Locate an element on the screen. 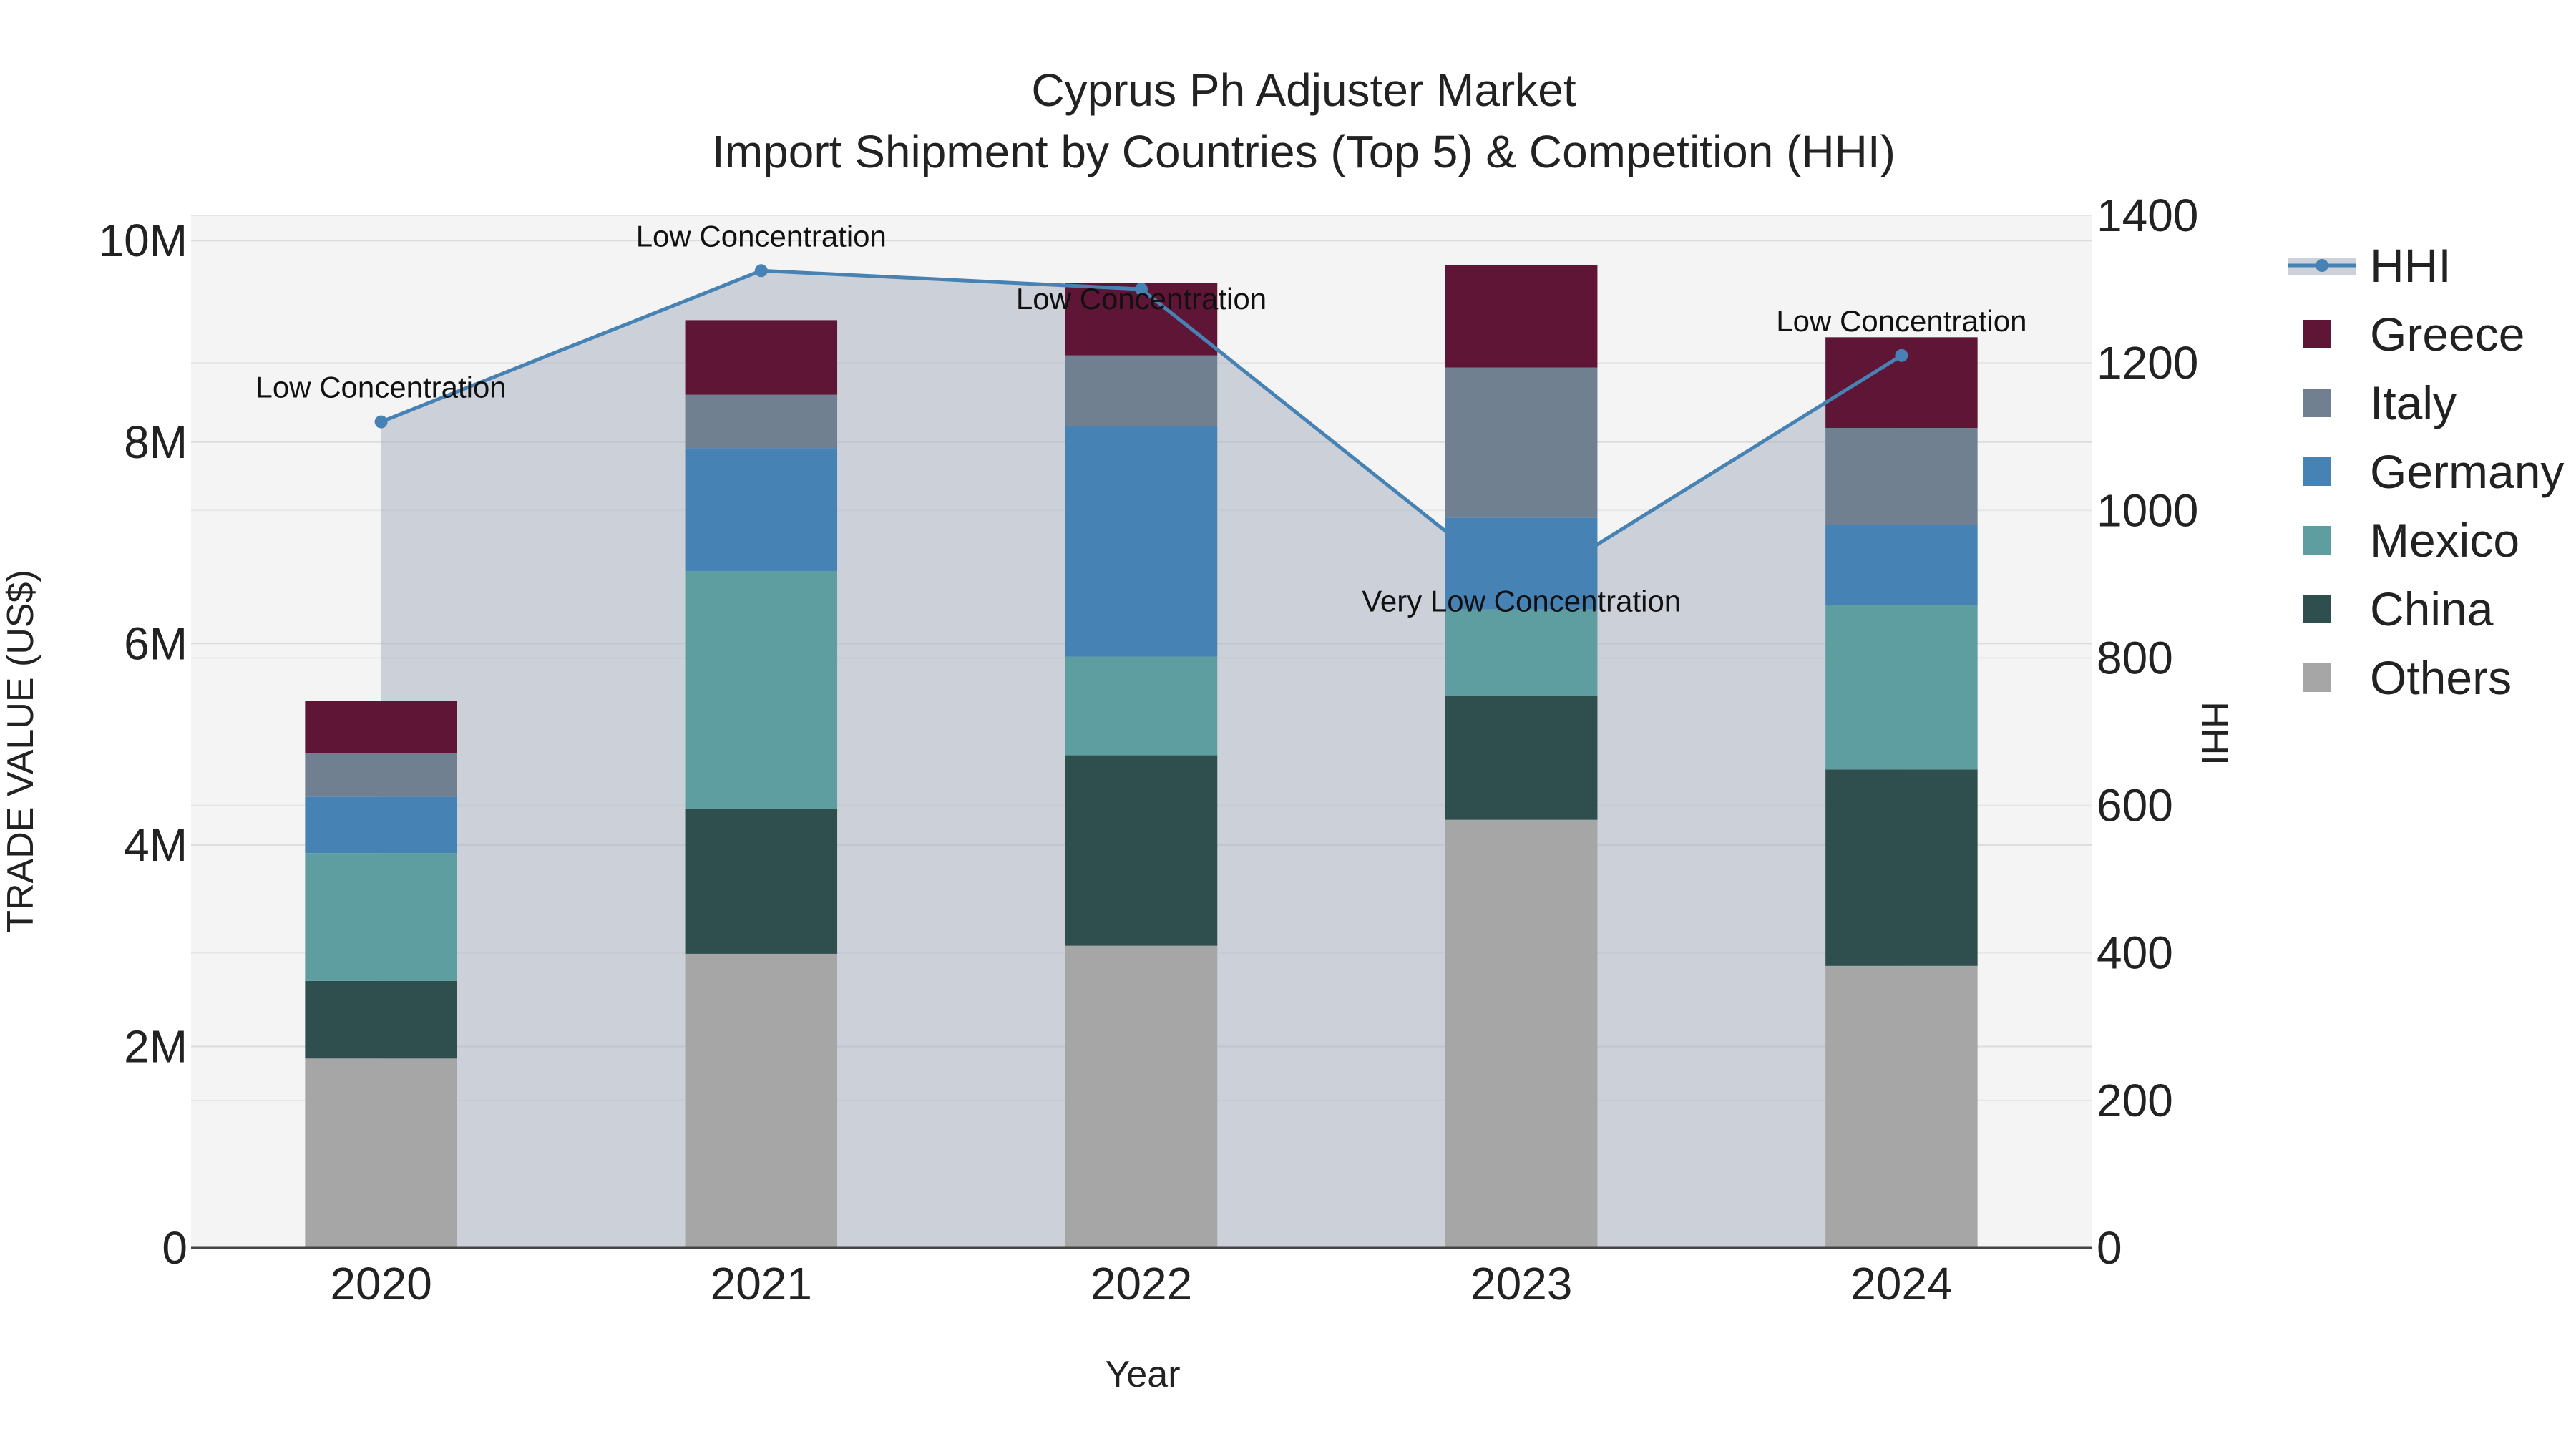  legend-swatch-china is located at coordinates (2317, 609).